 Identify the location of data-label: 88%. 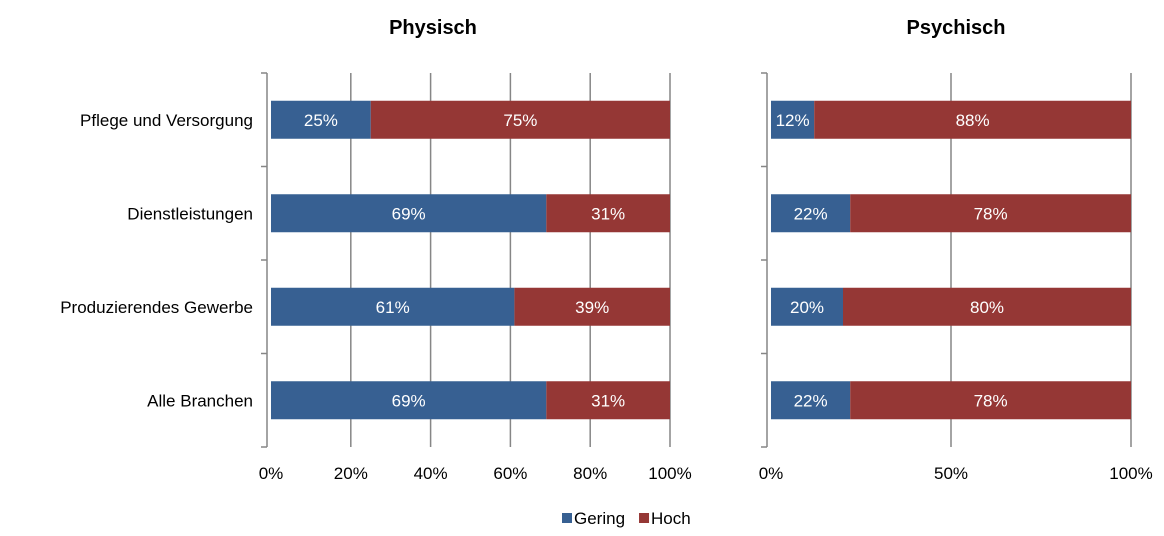
(973, 120).